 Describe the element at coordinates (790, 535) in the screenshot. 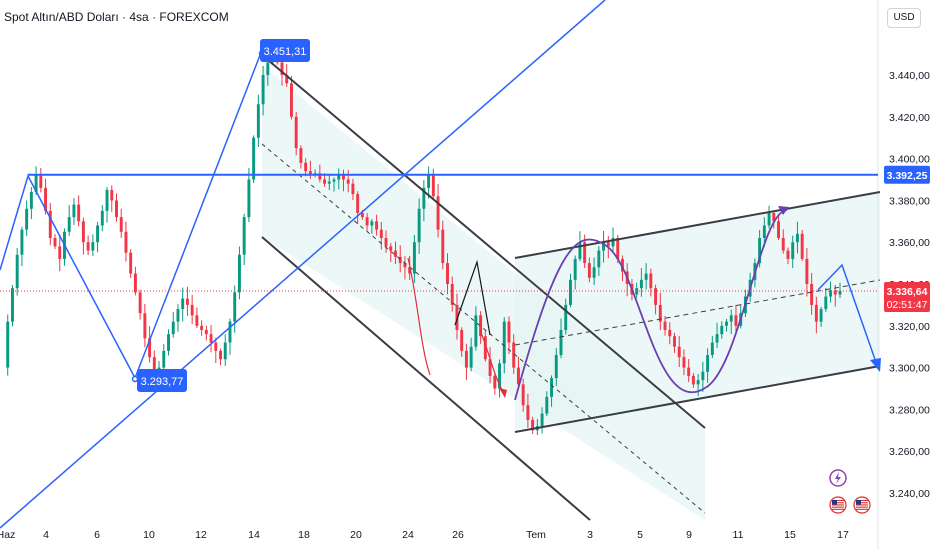

I see `x-tick-label: 15` at that location.